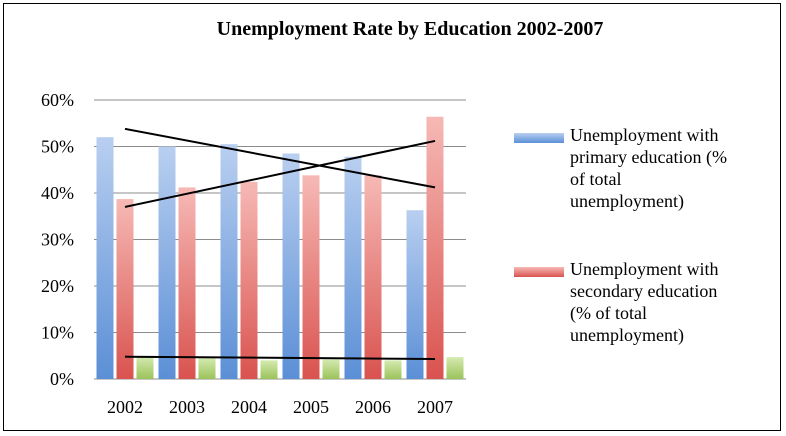  I want to click on x-tick-label: 2007, so click(435, 407).